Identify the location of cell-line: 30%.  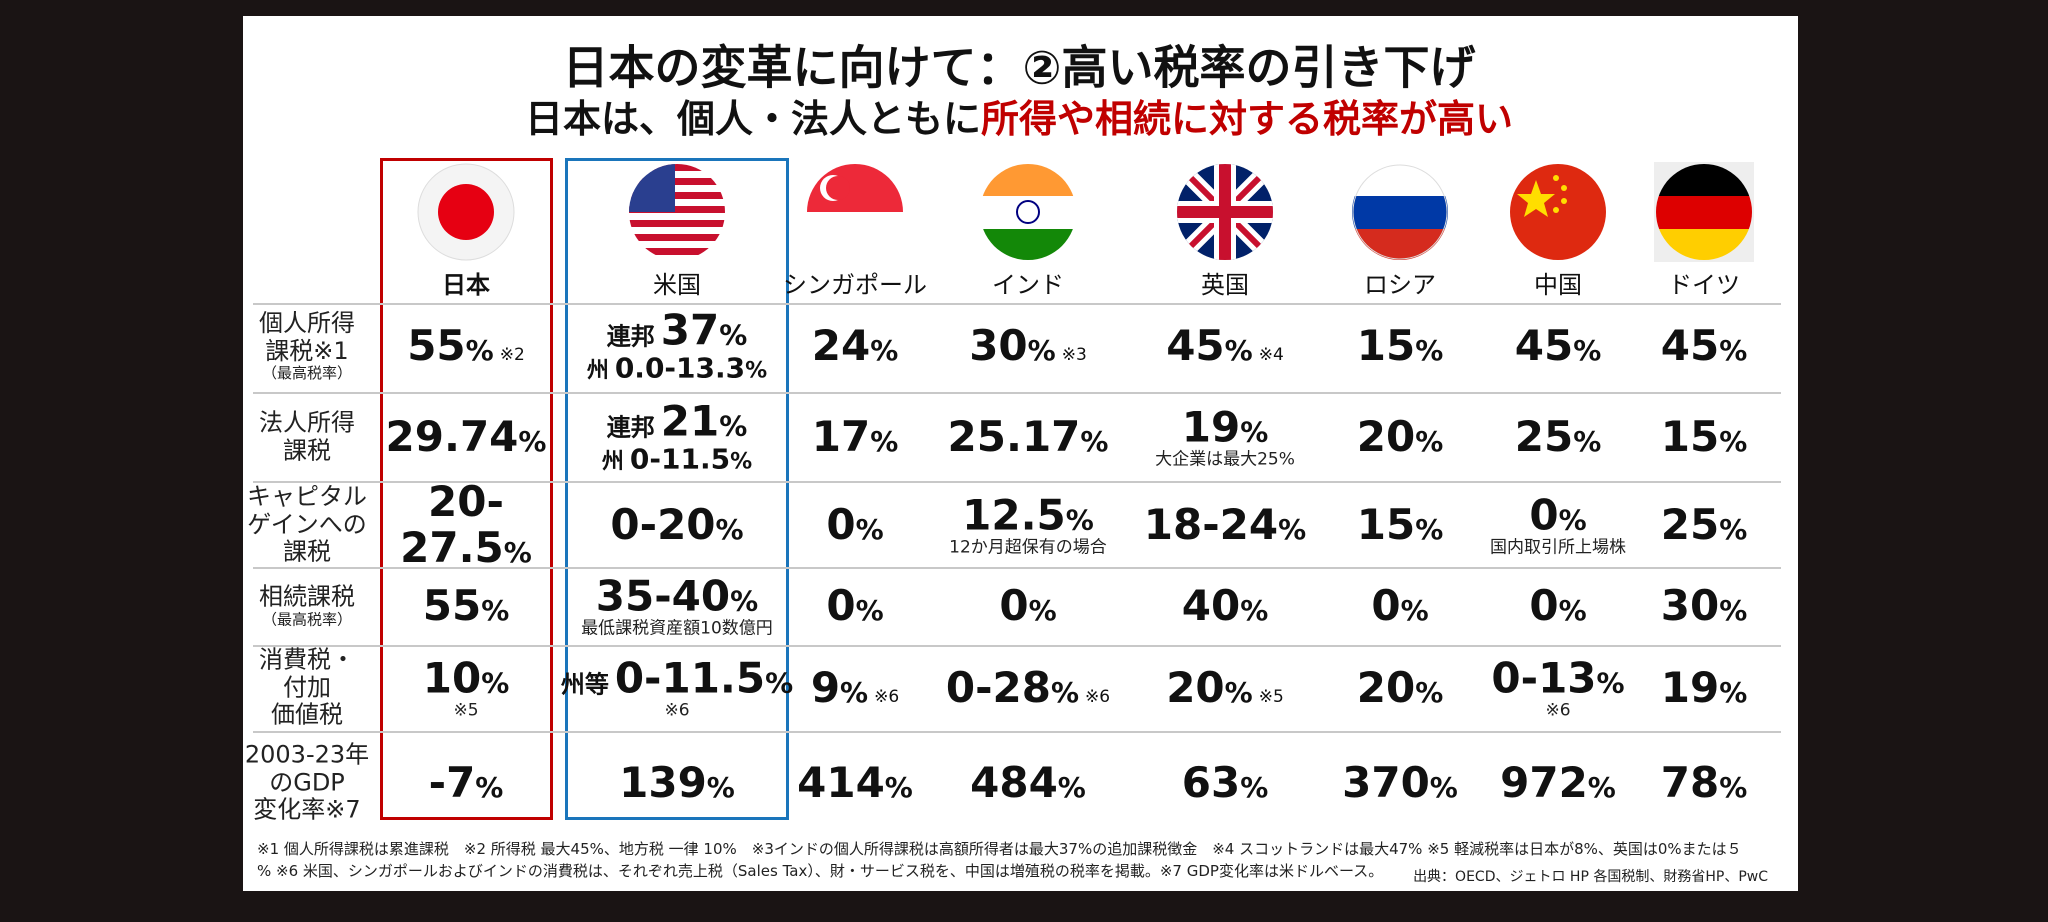
(1704, 605).